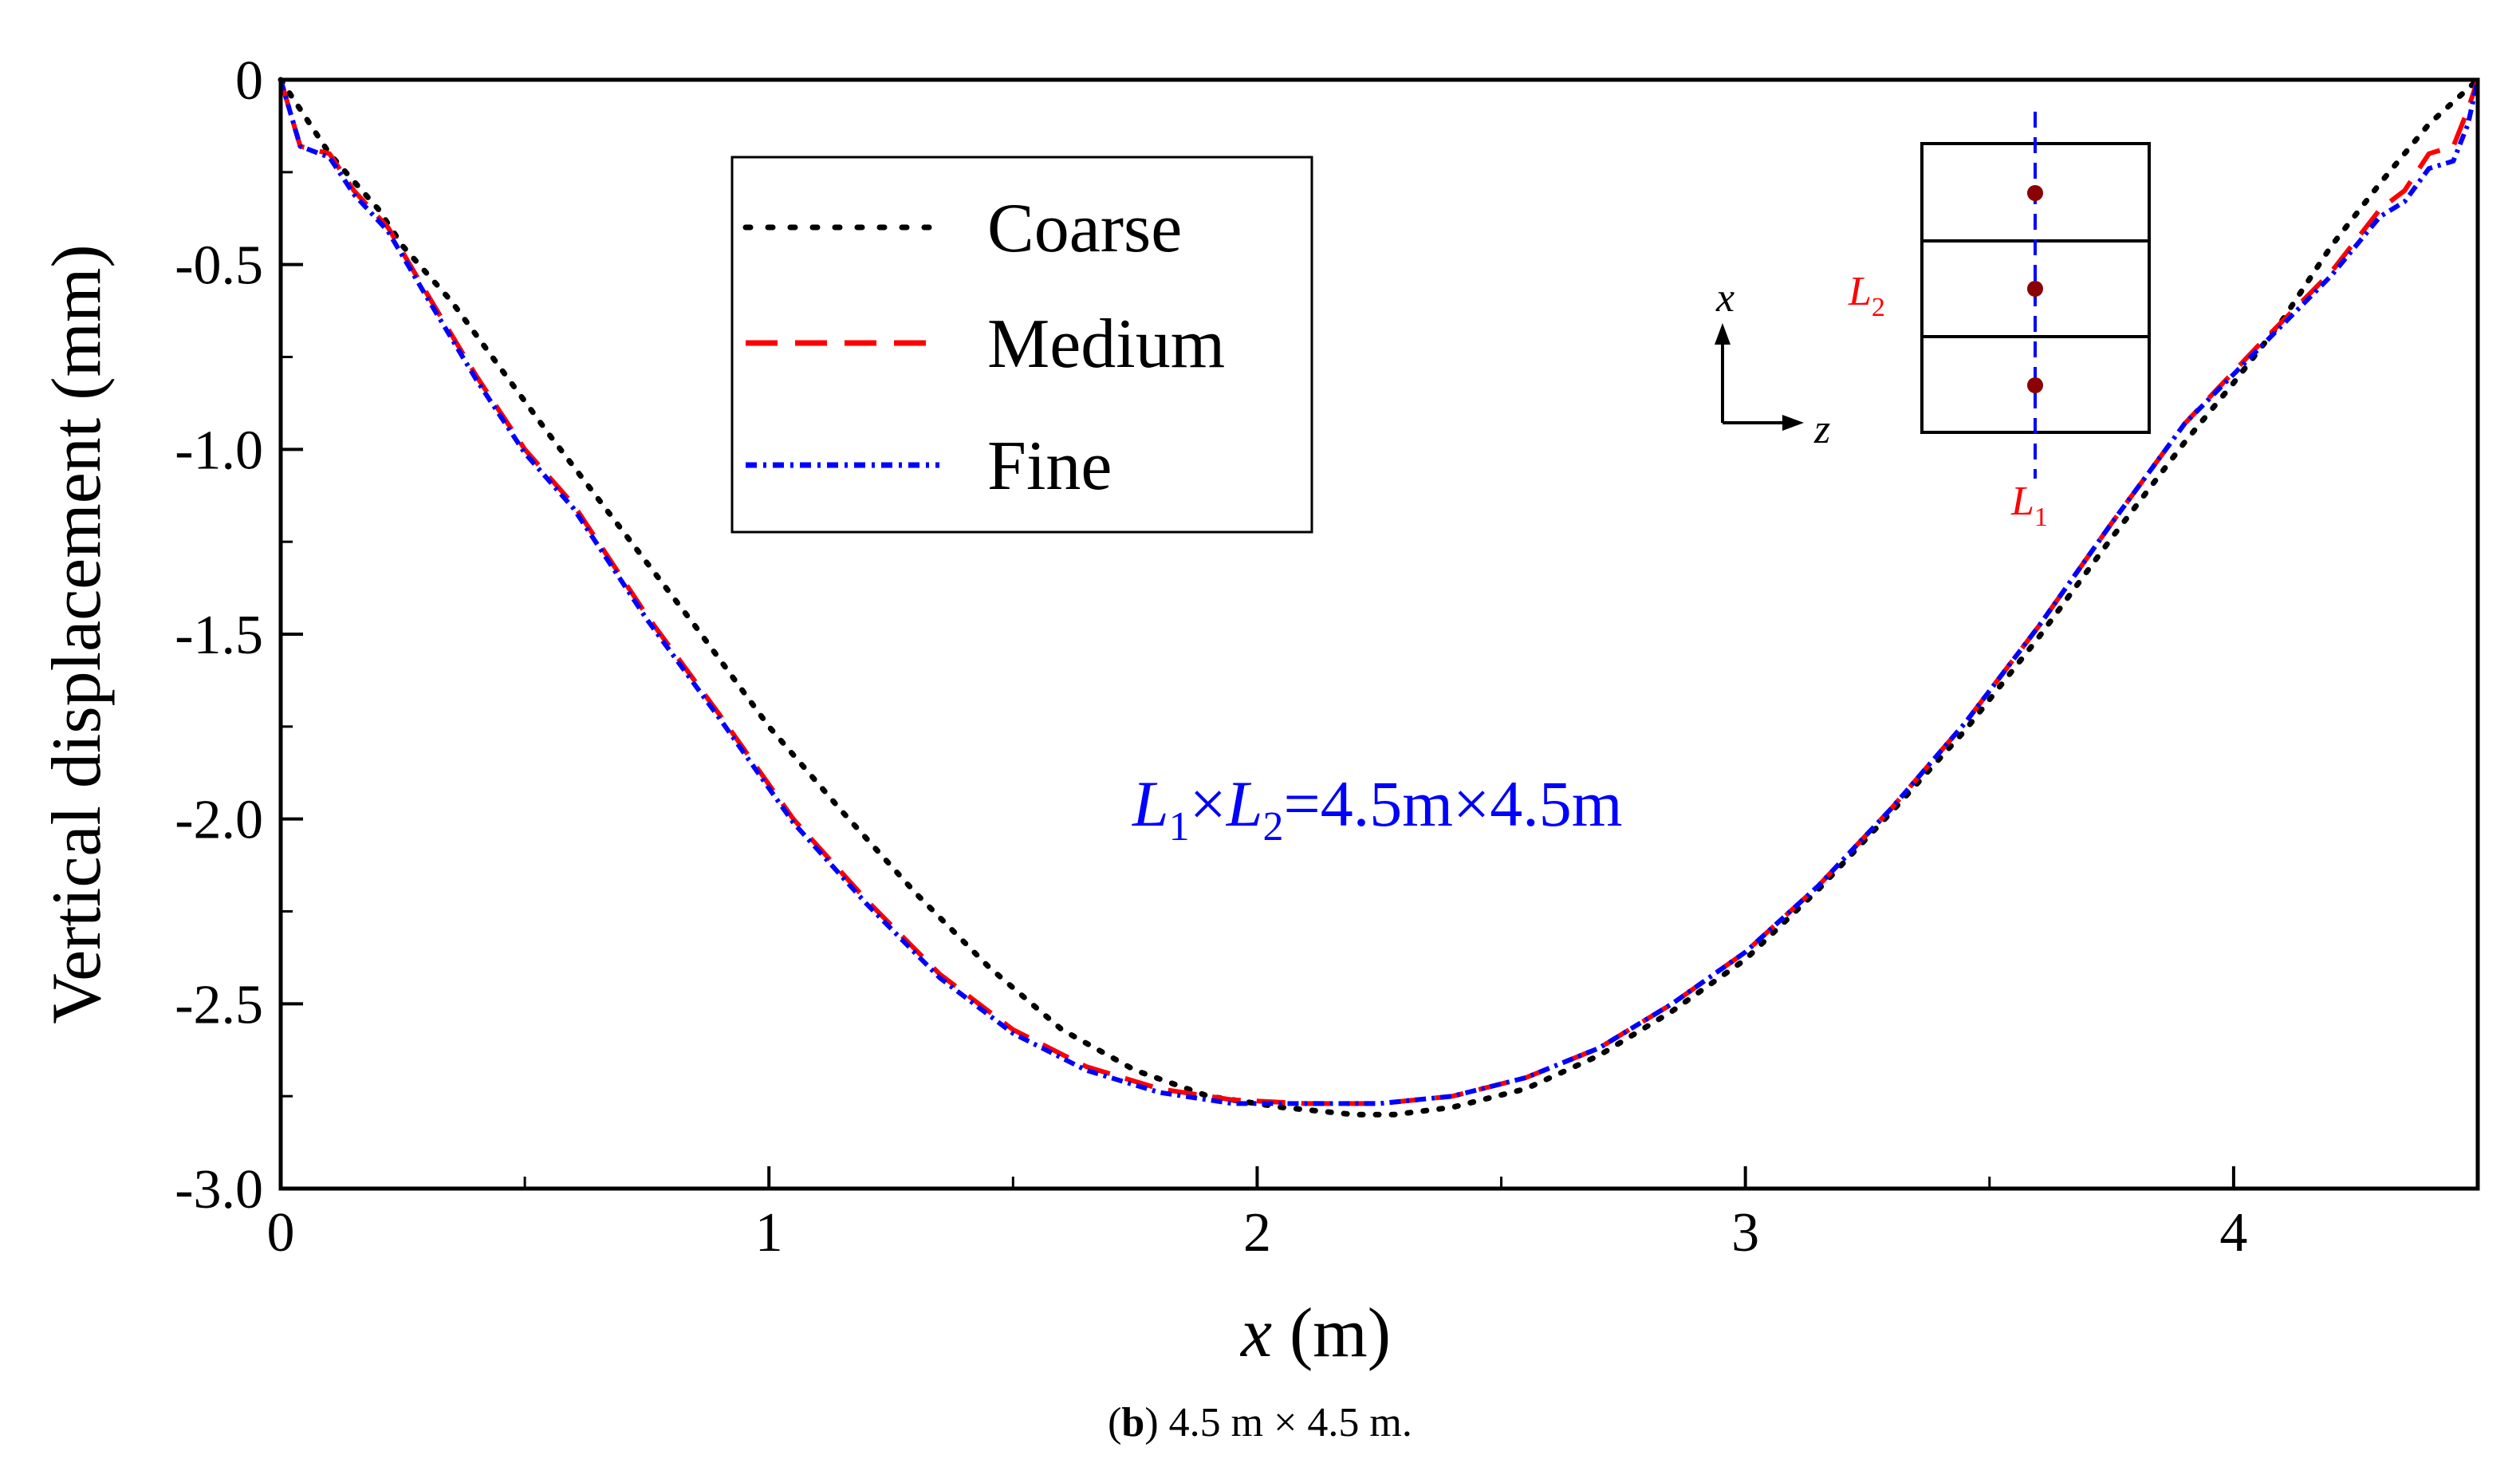  What do you see at coordinates (1866, 296) in the screenshot?
I see `inset-l2-label: L2` at bounding box center [1866, 296].